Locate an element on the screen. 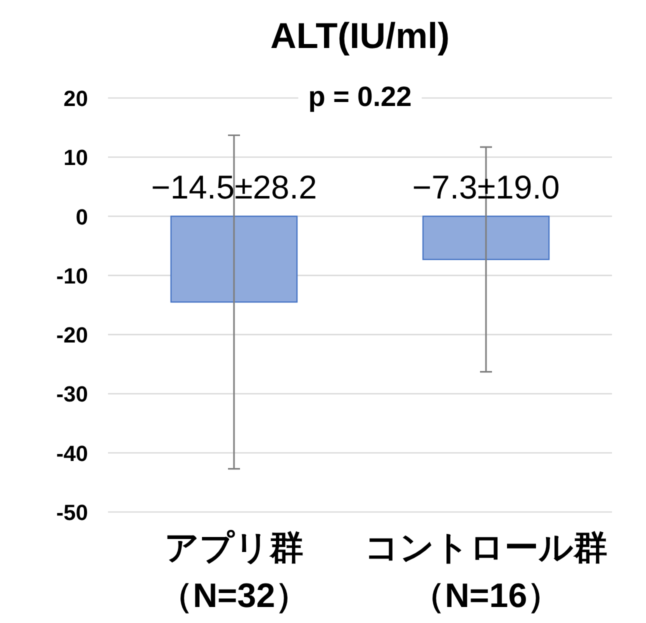 This screenshot has width=646, height=623. data-label: −7.3±19.0 is located at coordinates (486, 187).